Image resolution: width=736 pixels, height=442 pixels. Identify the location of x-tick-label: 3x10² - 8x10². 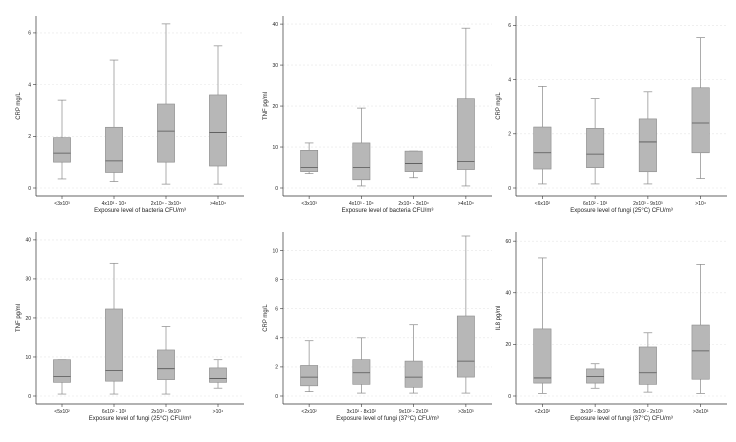
(362, 412).